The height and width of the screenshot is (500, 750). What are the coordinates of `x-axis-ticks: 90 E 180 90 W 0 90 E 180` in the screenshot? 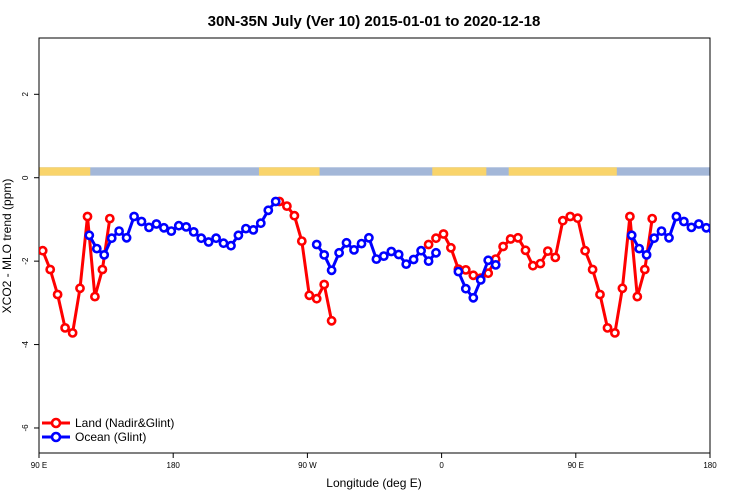 It's located at (374, 461).